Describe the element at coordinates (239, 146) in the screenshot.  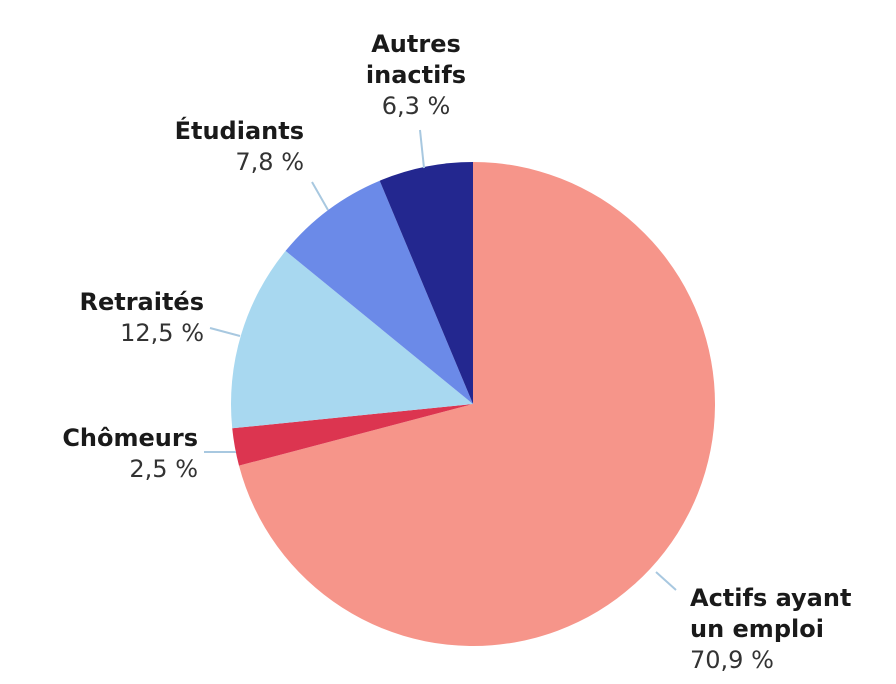
I see `label-etudiants: Étudiants 7,8 %` at that location.